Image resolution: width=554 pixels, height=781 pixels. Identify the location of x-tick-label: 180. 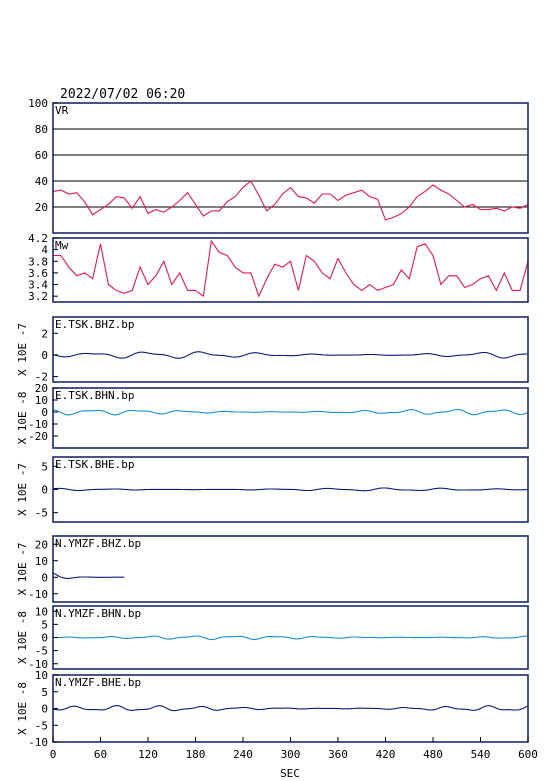
(196, 754).